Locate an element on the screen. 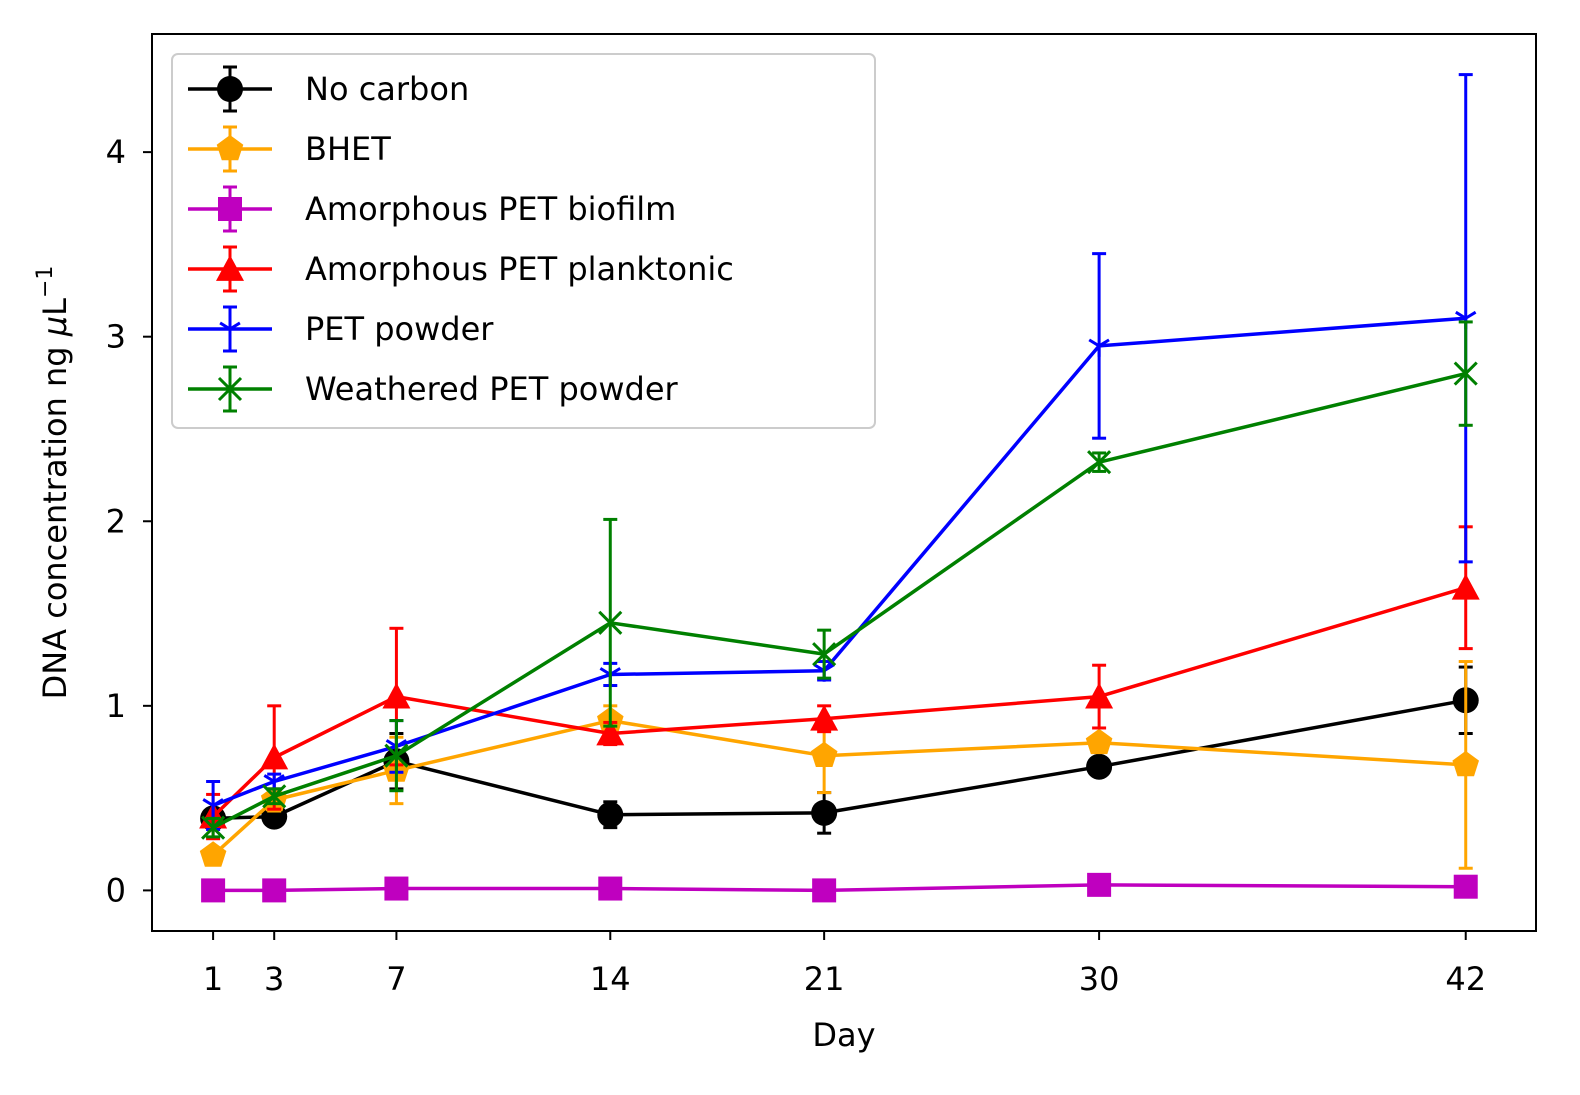  y-axis-label-mu: μ is located at coordinates (55, 326).